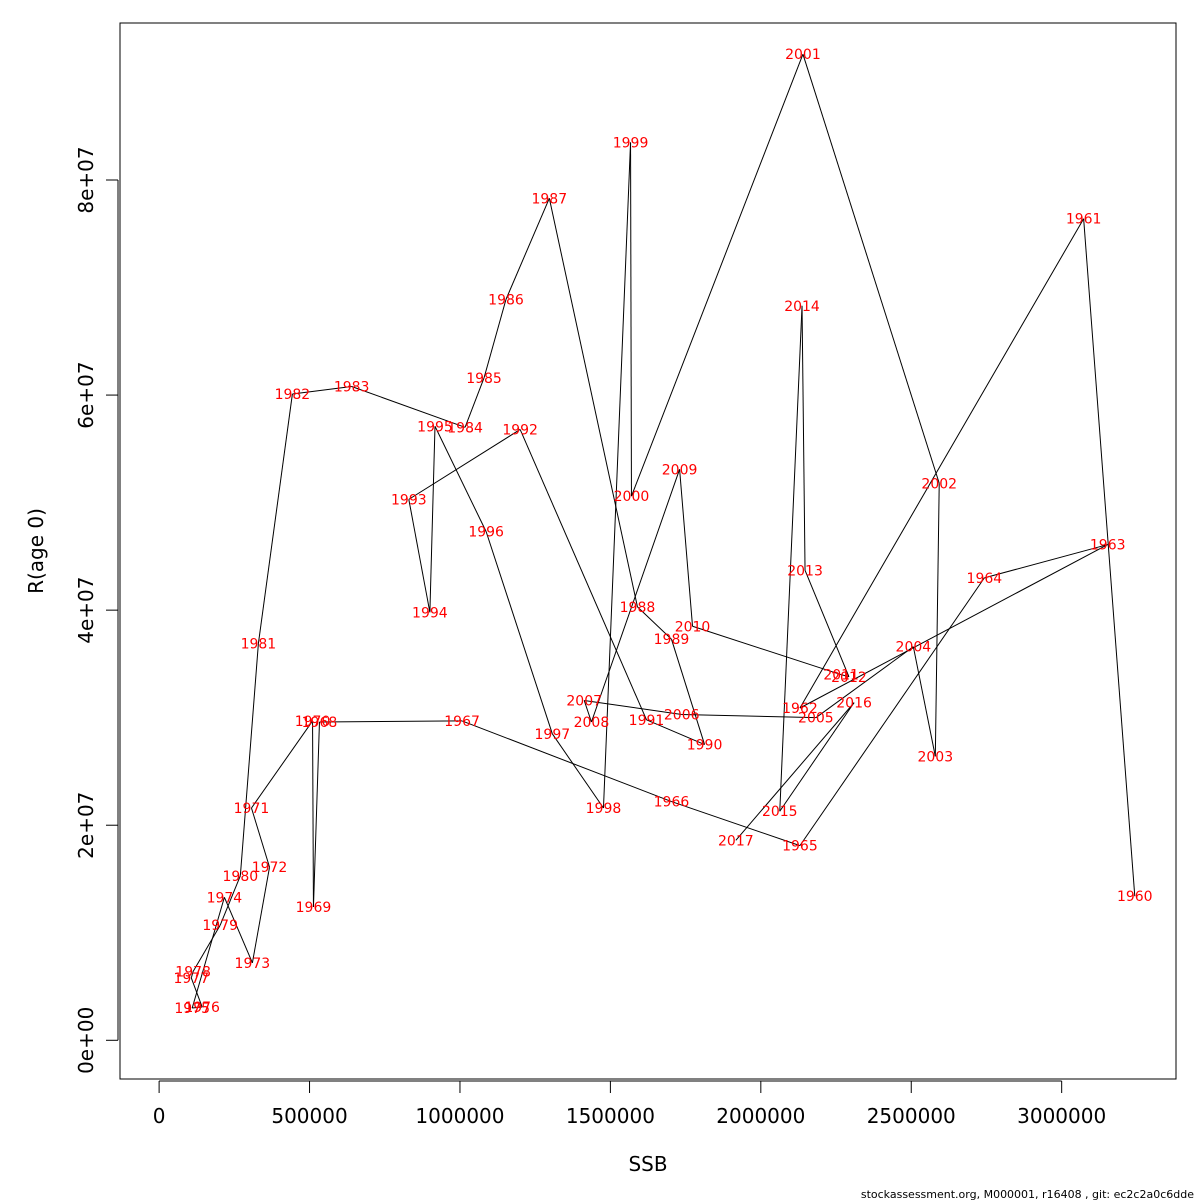 This screenshot has height=1200, width=1200. I want to click on x-tick-label: 1000000, so click(459, 1116).